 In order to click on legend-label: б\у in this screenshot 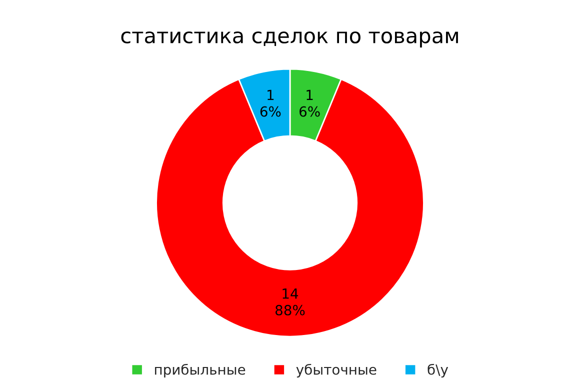, I will do `click(438, 371)`.